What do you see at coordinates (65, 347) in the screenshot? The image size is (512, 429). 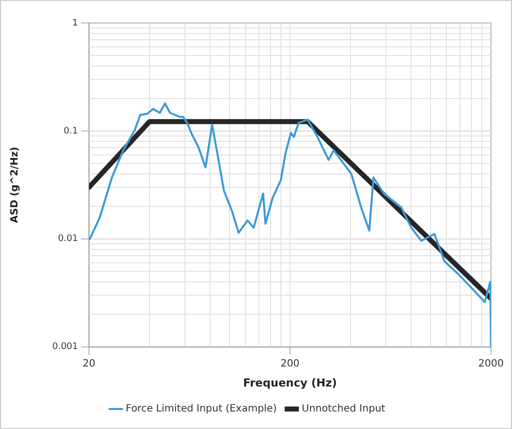 I see `y-tick-label: 0.001` at bounding box center [65, 347].